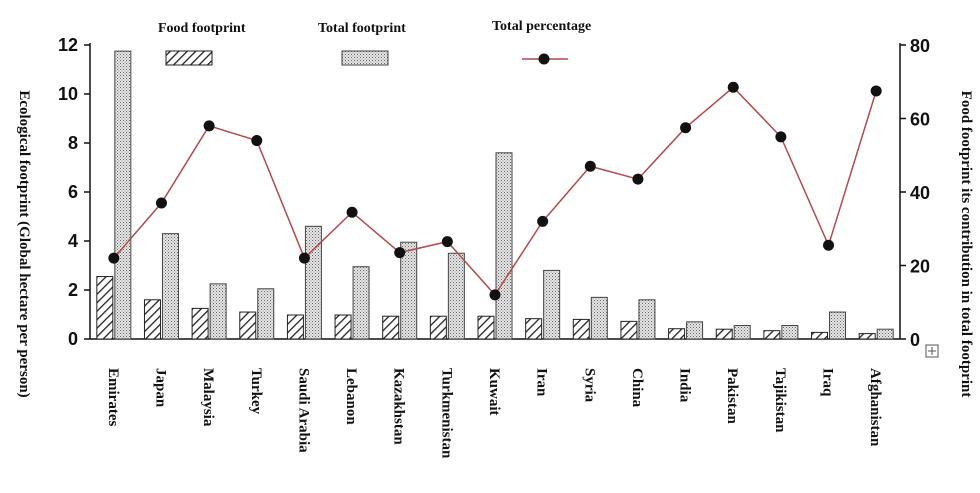 This screenshot has width=980, height=493. I want to click on legend-label-total: Total footprint, so click(362, 28).